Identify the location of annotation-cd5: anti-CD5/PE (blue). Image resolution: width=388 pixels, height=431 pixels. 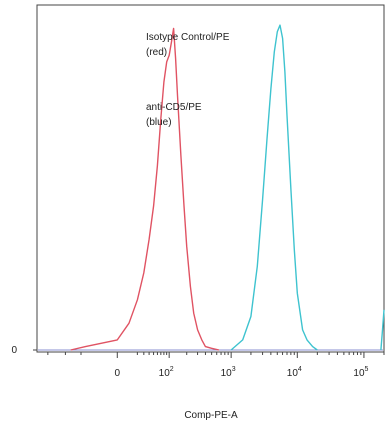
(174, 115).